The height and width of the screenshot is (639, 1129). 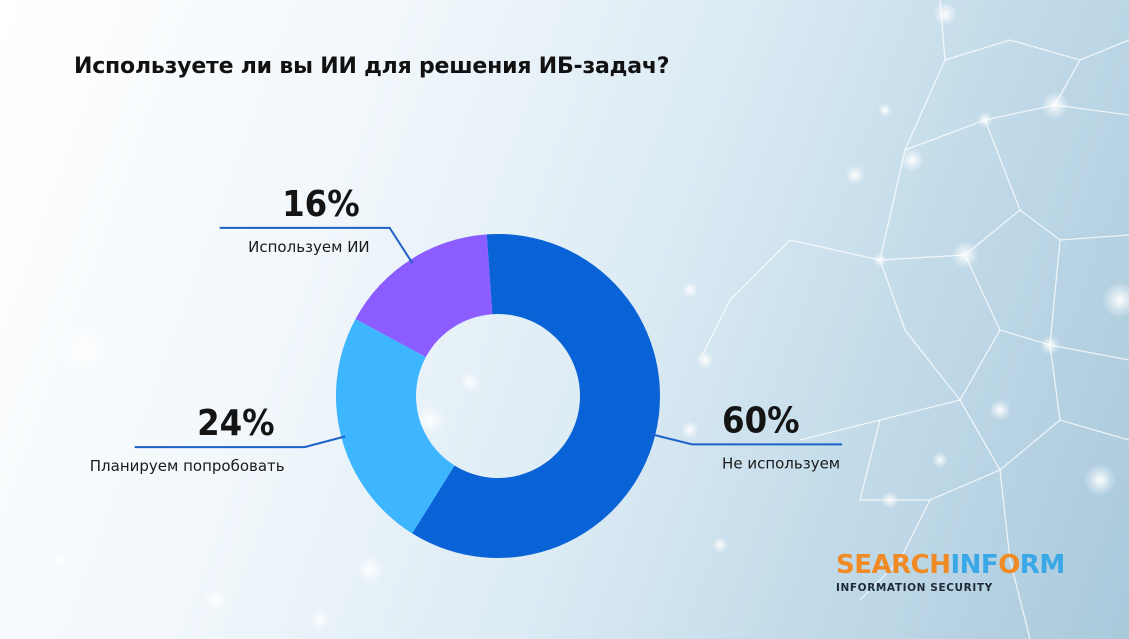 What do you see at coordinates (761, 420) in the screenshot?
I see `slice-percent-label-0: 60%` at bounding box center [761, 420].